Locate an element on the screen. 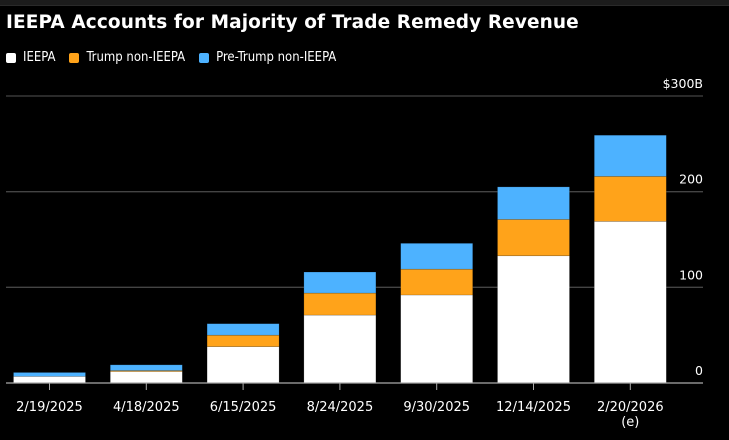  x-tick-label-1: 4/18/2025 is located at coordinates (146, 407).